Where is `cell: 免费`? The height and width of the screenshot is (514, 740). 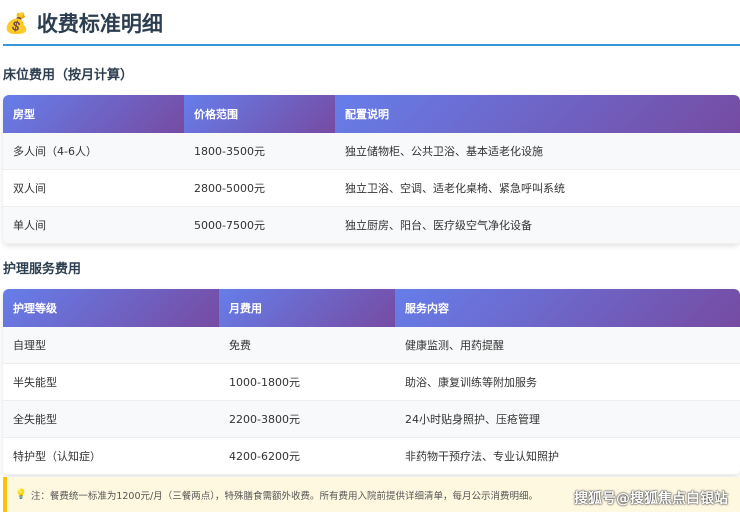
cell: 免费 is located at coordinates (307, 345).